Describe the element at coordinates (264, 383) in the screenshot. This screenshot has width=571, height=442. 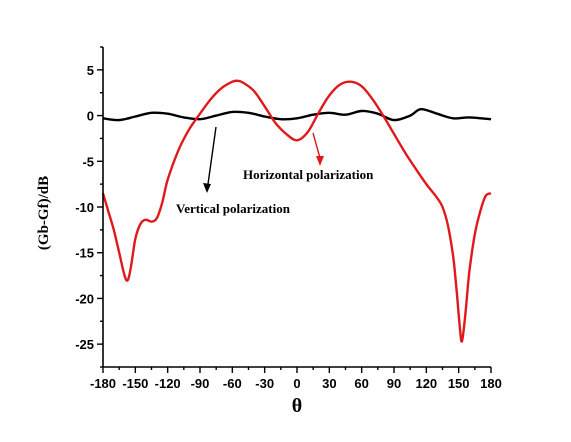
I see `x-tick-label: -30` at that location.